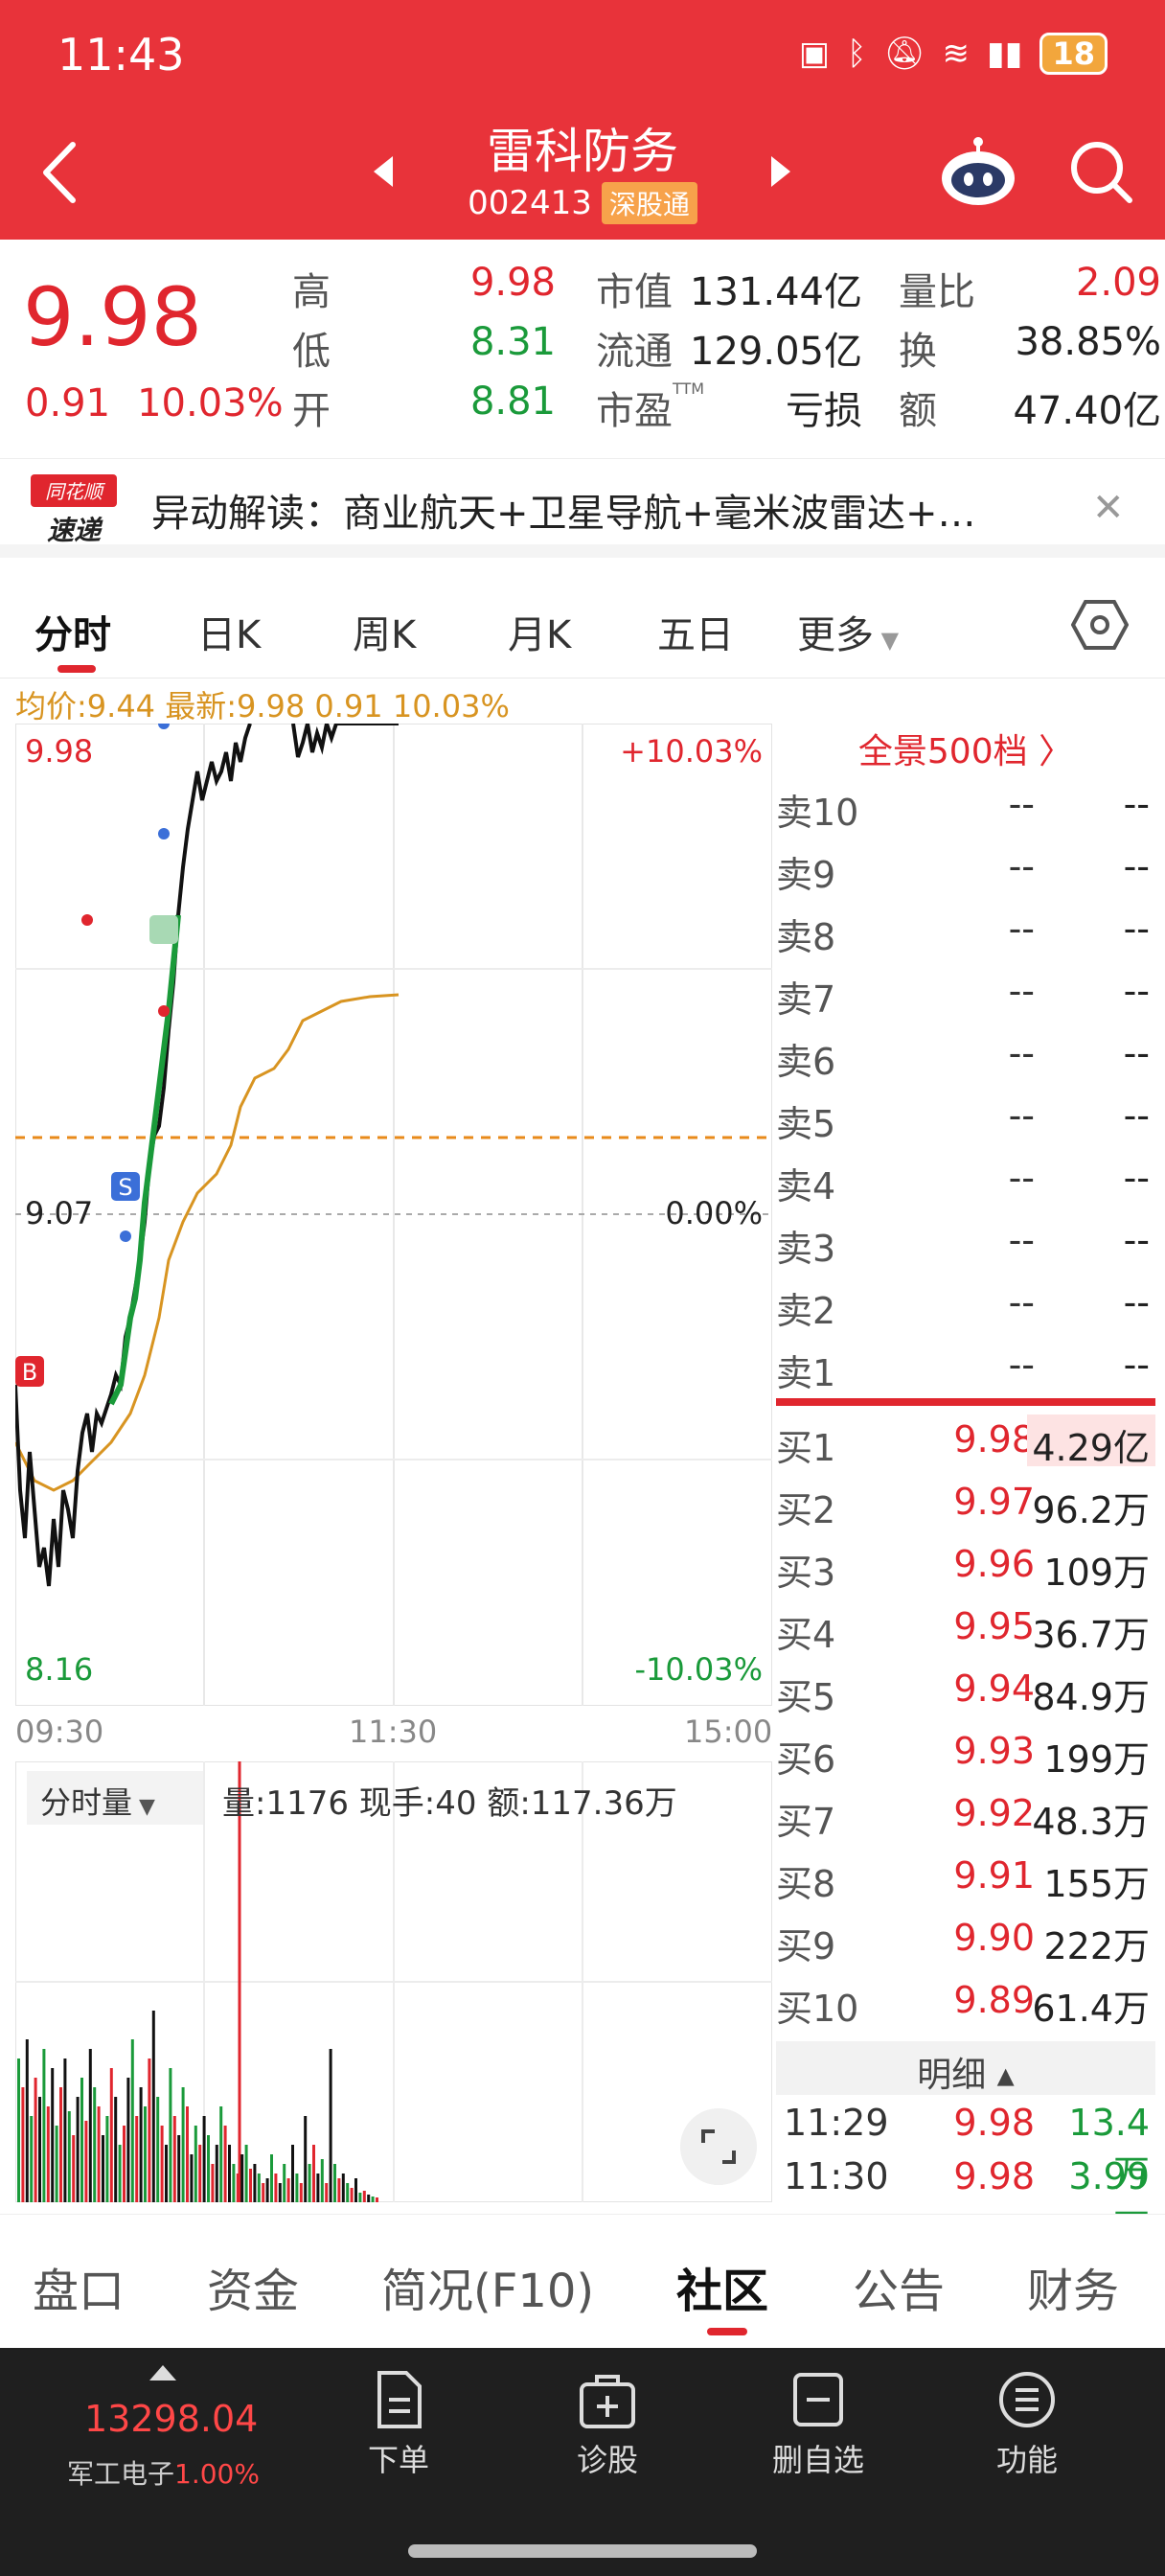 The image size is (1165, 2576). I want to click on tab-profile-f10: 简况(F10), so click(488, 2291).